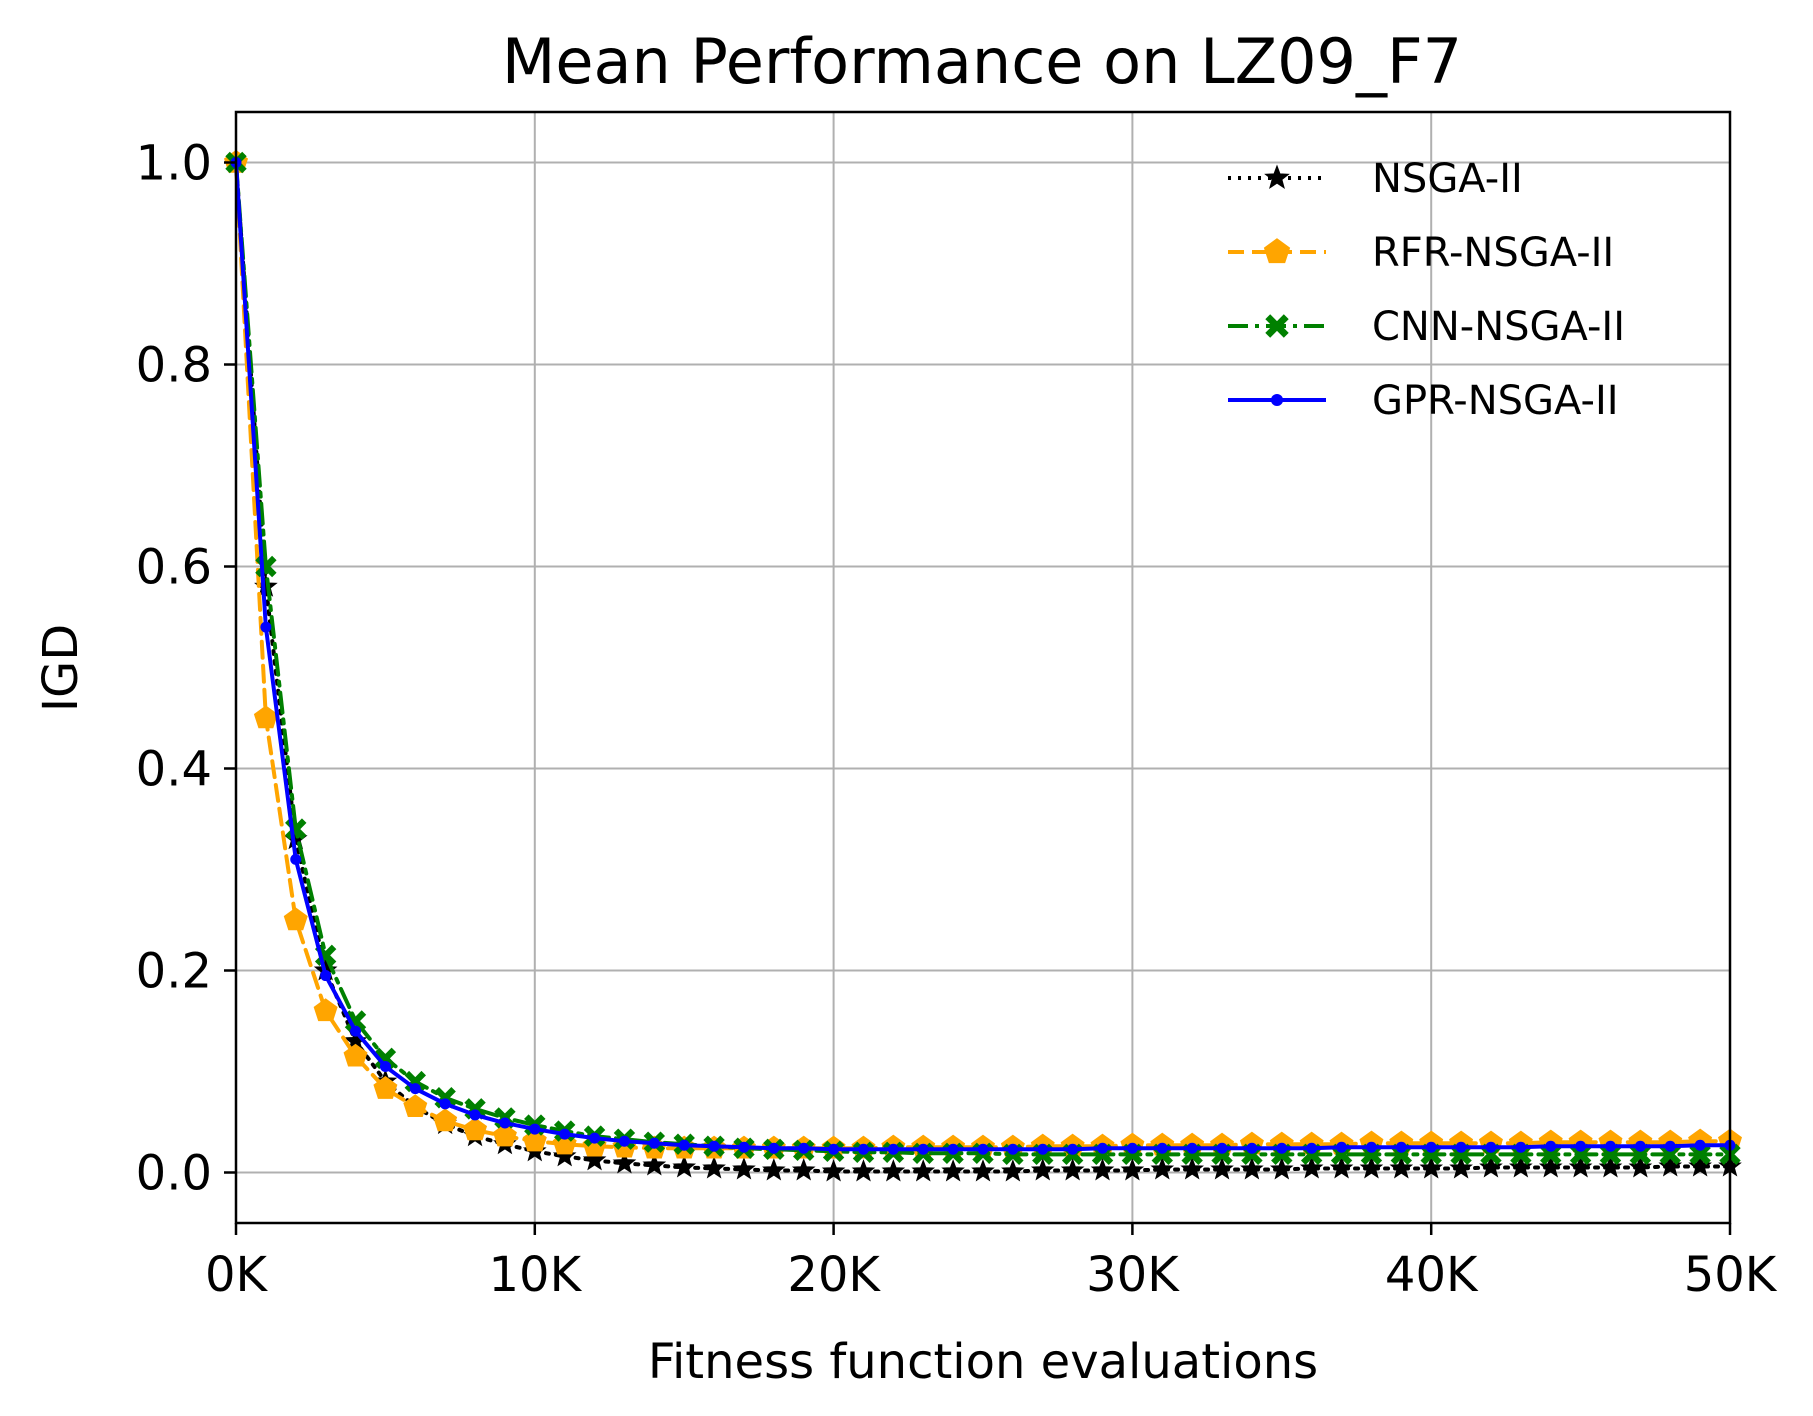 The image size is (1813, 1416). Describe the element at coordinates (61, 668) in the screenshot. I see `y-axis-label: IGD` at that location.